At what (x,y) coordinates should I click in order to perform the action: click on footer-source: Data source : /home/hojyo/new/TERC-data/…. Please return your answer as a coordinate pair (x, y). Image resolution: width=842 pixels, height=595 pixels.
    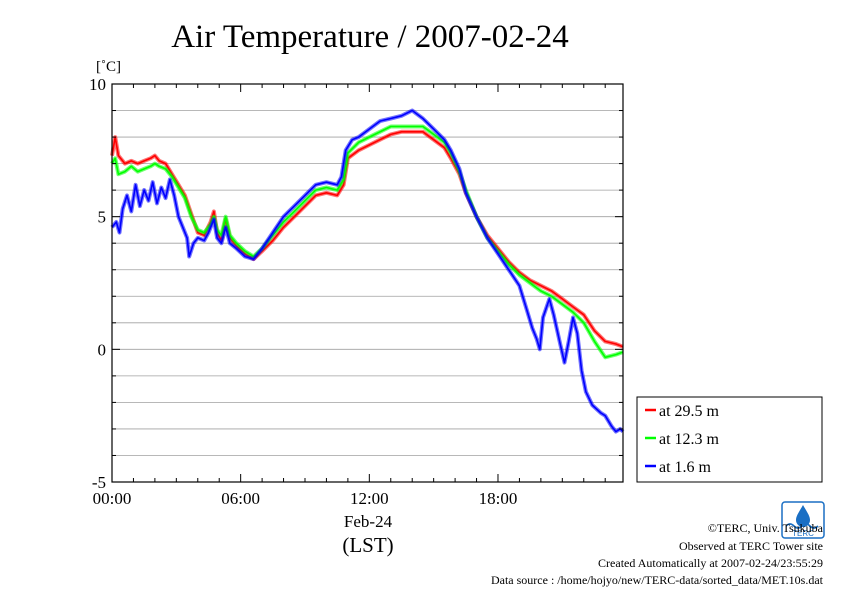
    Looking at the image, I should click on (657, 580).